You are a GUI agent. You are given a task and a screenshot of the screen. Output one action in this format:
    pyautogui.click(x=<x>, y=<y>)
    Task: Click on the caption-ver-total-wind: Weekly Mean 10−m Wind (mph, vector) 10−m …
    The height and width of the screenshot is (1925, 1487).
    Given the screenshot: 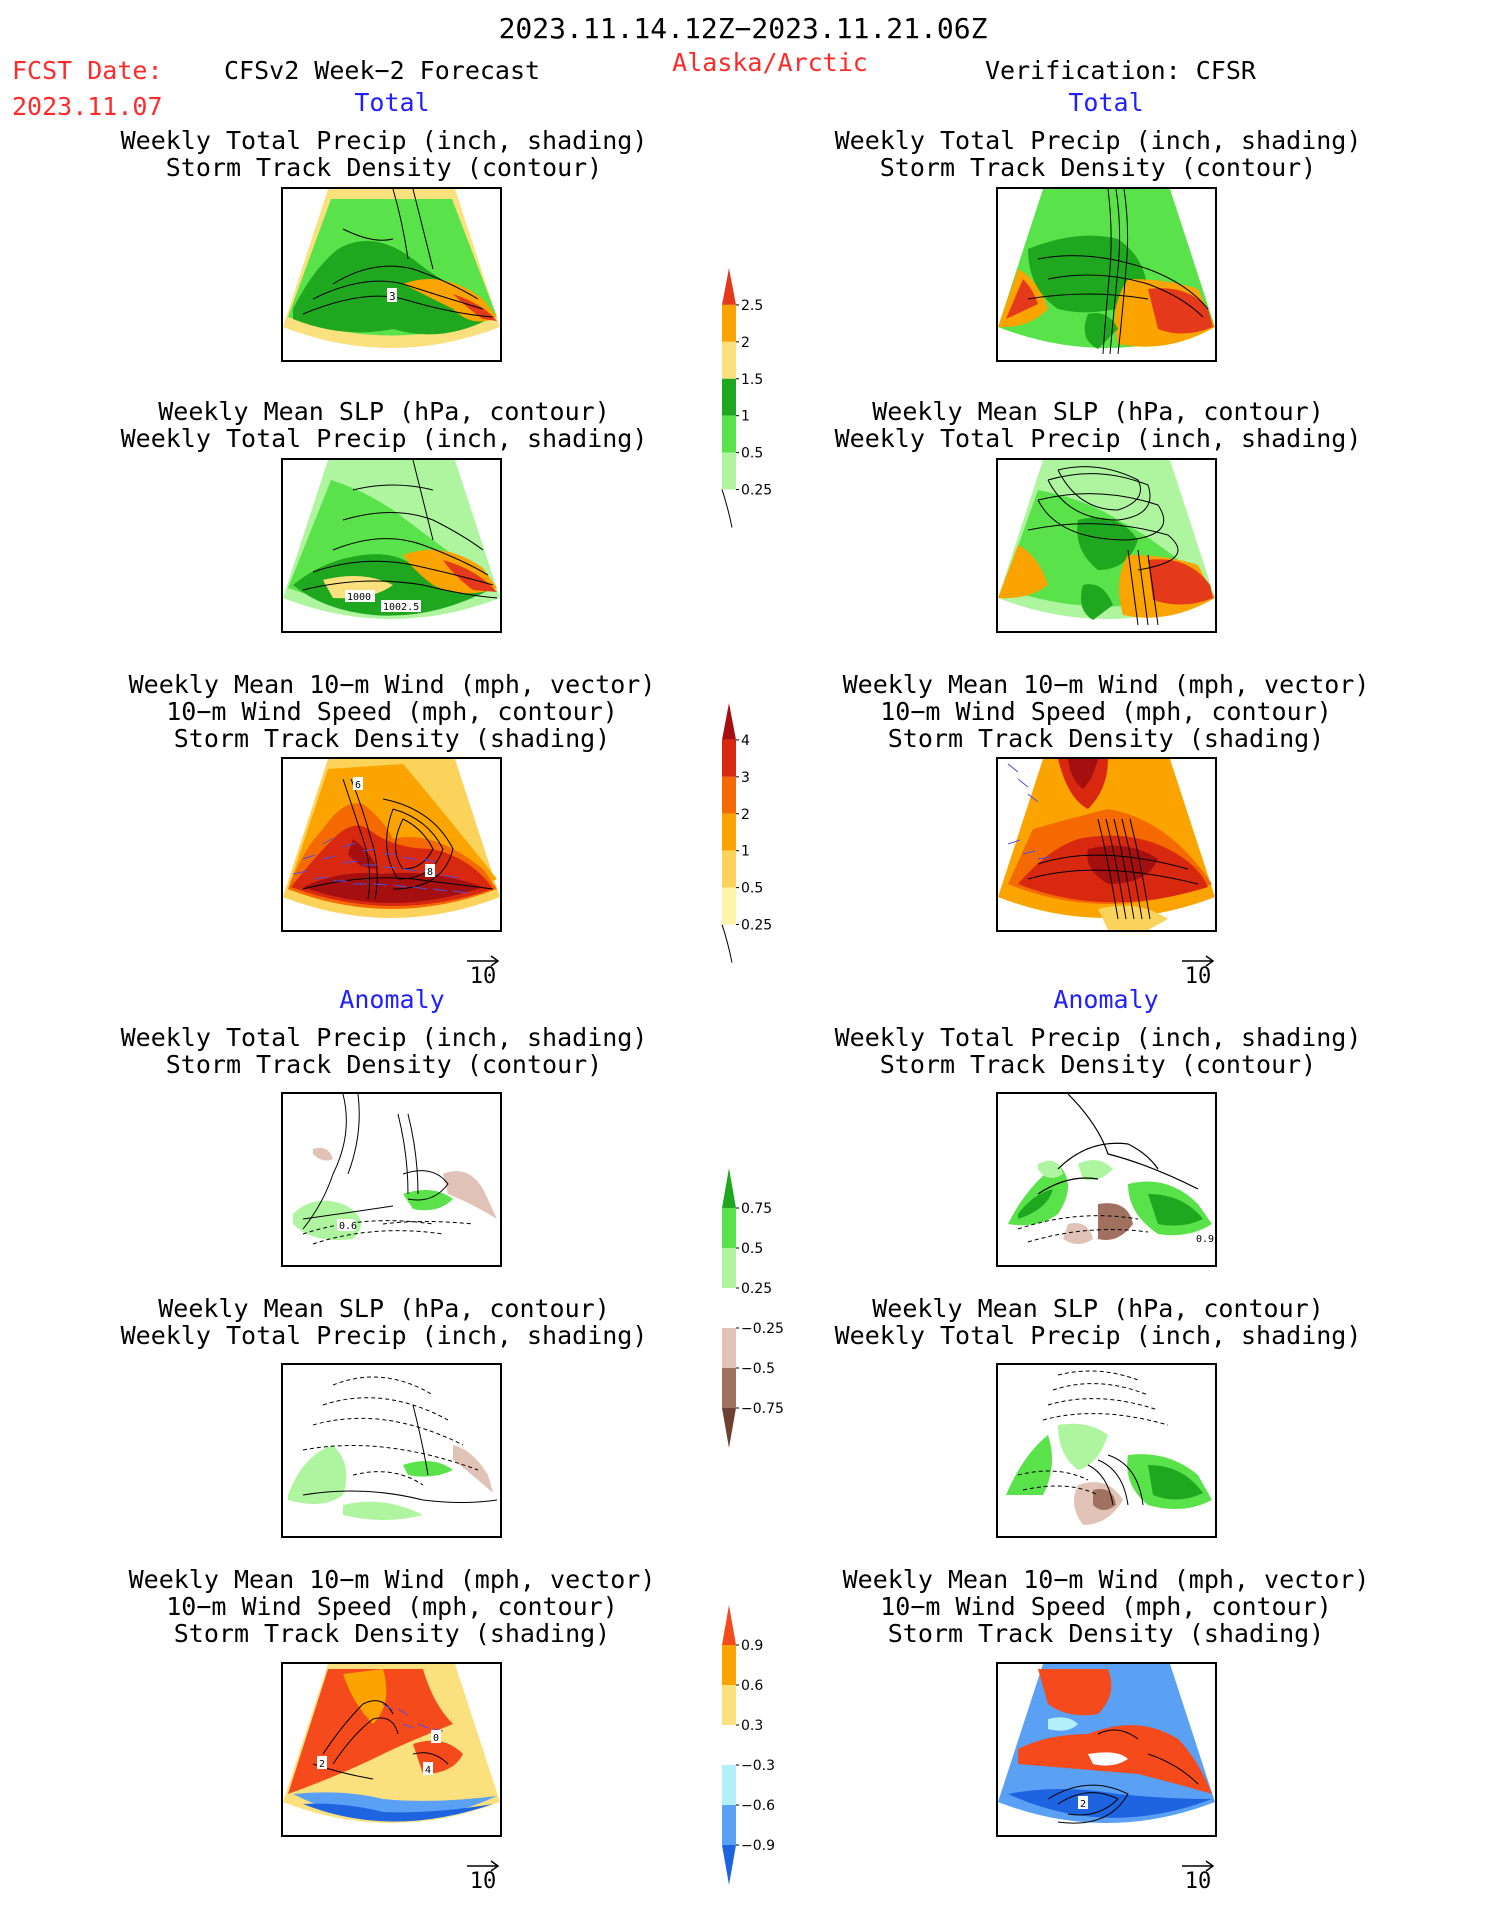 What is the action you would take?
    pyautogui.click(x=1106, y=711)
    